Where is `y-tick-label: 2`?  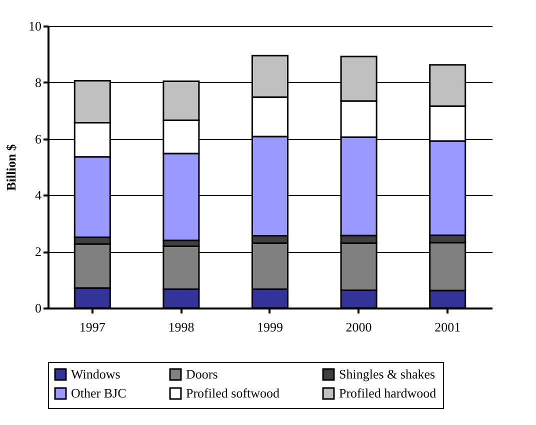 y-tick-label: 2 is located at coordinates (38, 252).